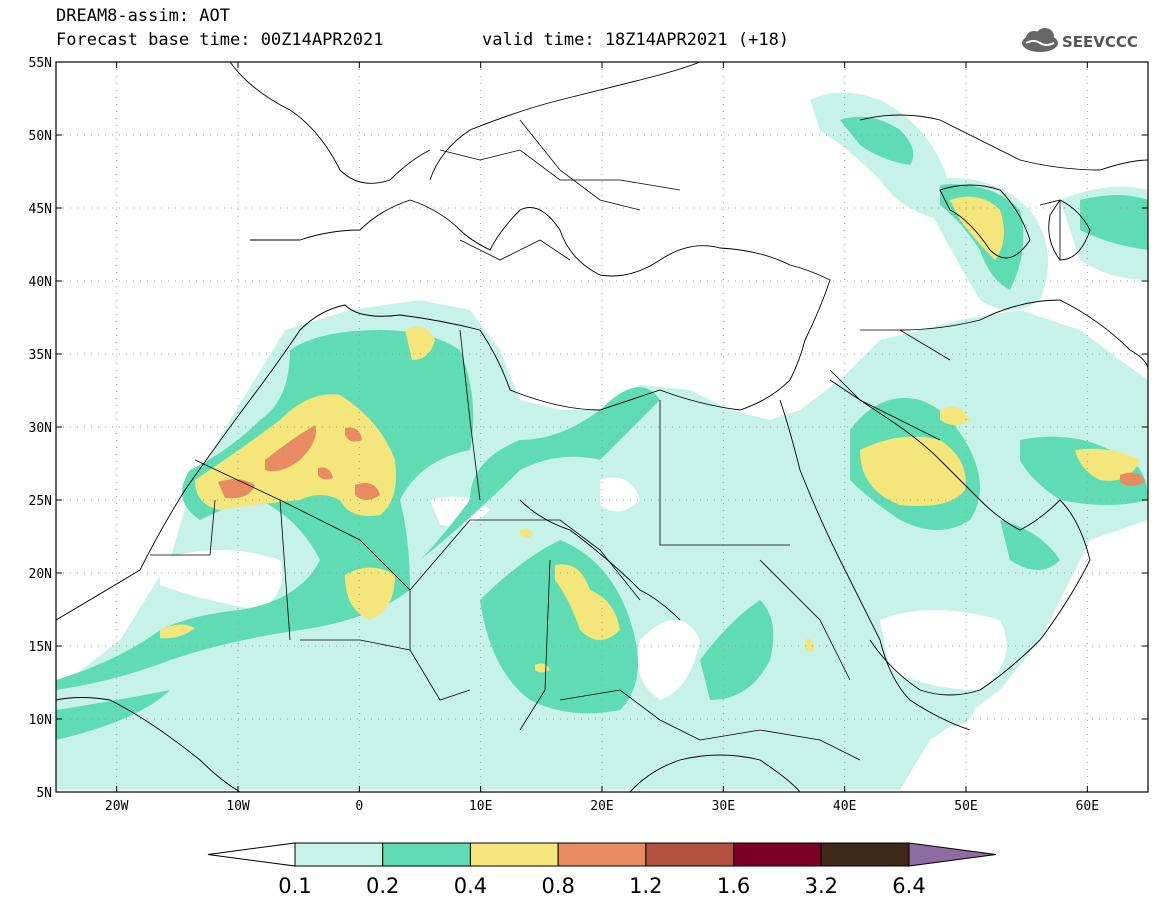  What do you see at coordinates (238, 806) in the screenshot?
I see `lon-tick-label: 10W` at bounding box center [238, 806].